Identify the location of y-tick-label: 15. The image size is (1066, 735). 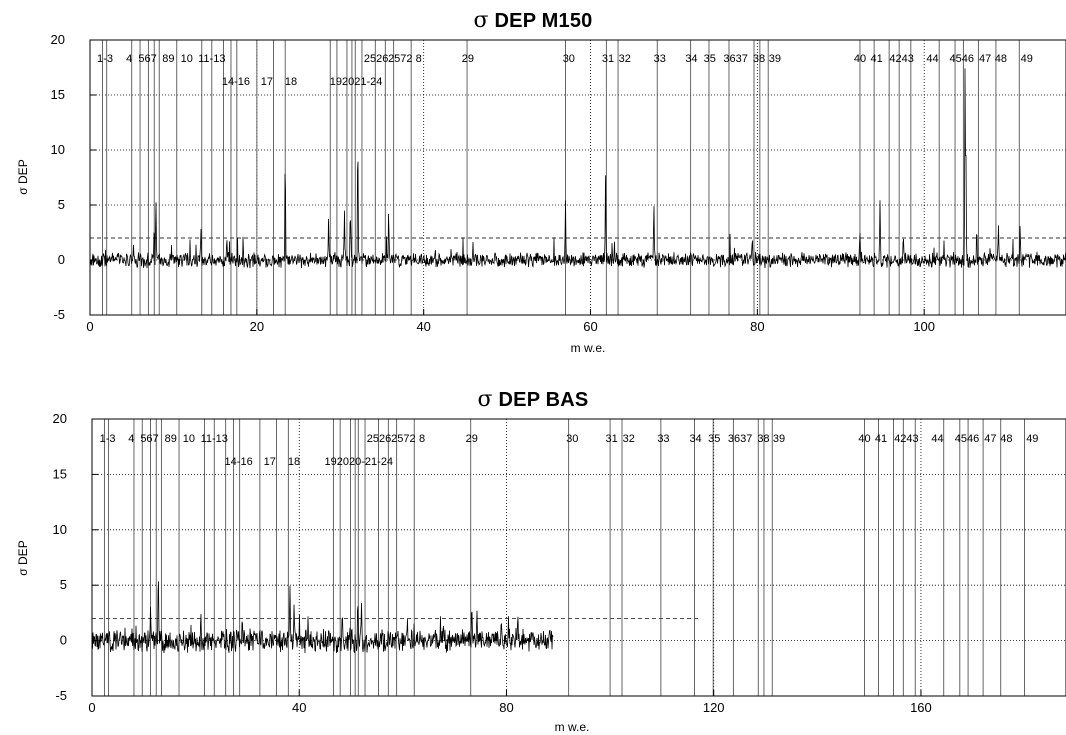
(60, 473).